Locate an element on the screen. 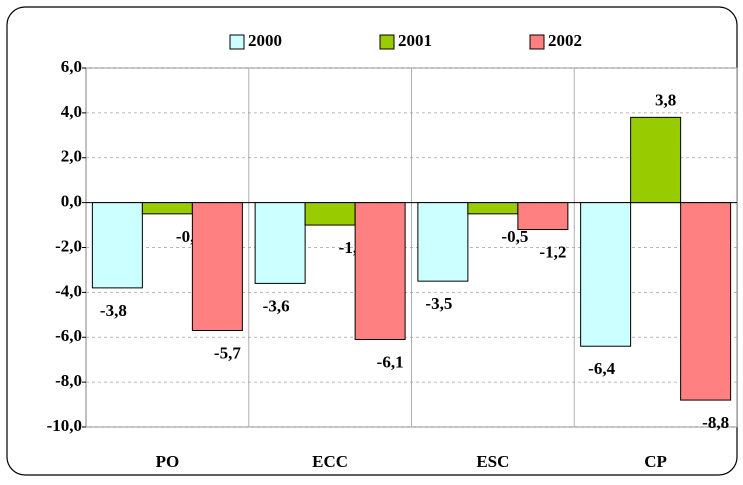 Image resolution: width=743 pixels, height=485 pixels. x-tick-label: ECC is located at coordinates (330, 461).